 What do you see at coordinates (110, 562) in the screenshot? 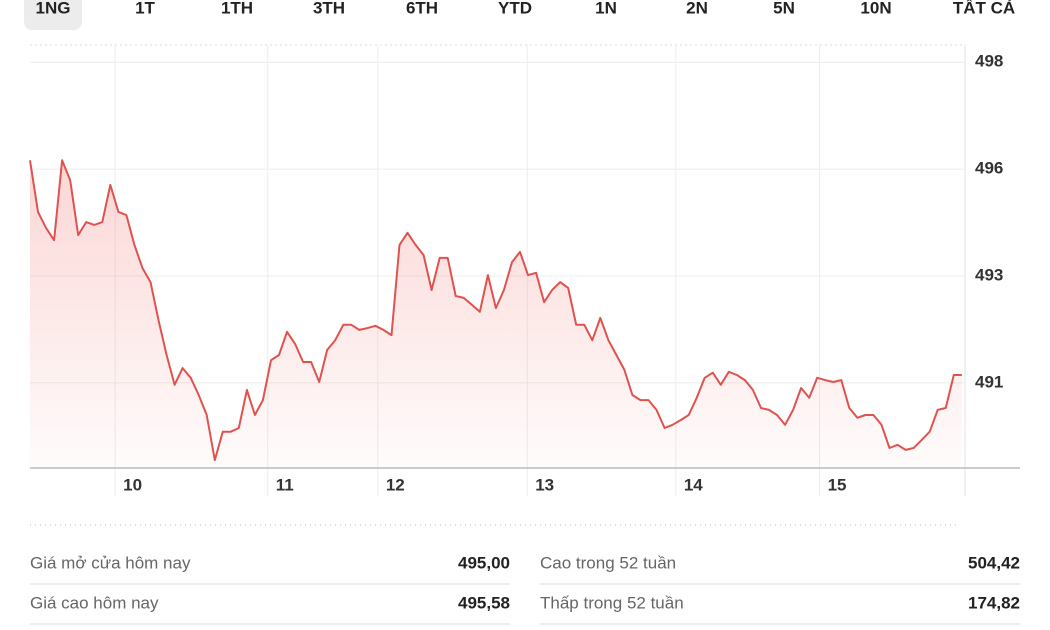
I see `stat-label: Giá mở cửa hôm nay` at bounding box center [110, 562].